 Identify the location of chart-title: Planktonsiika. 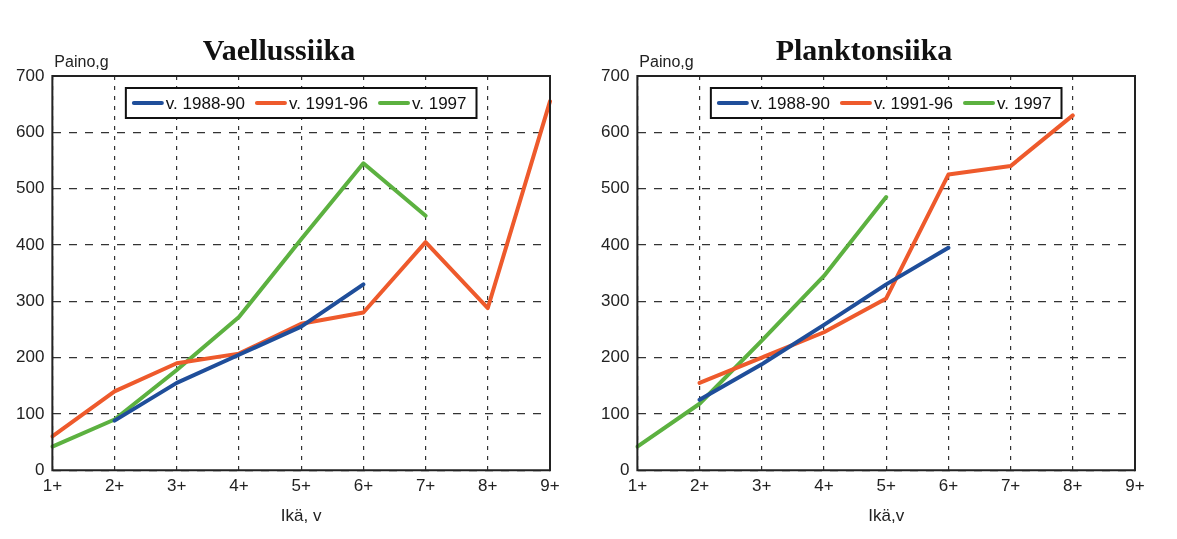
(864, 49).